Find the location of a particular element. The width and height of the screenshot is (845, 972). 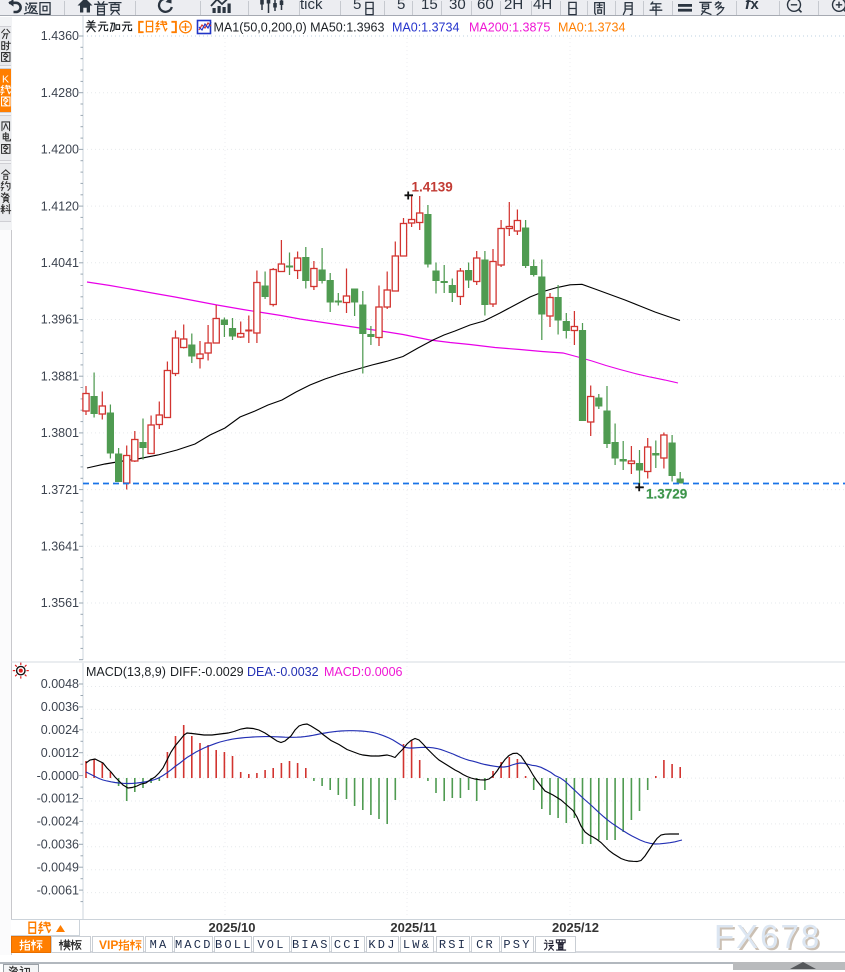

svg-text: MA200:1.3875 is located at coordinates (509, 28).